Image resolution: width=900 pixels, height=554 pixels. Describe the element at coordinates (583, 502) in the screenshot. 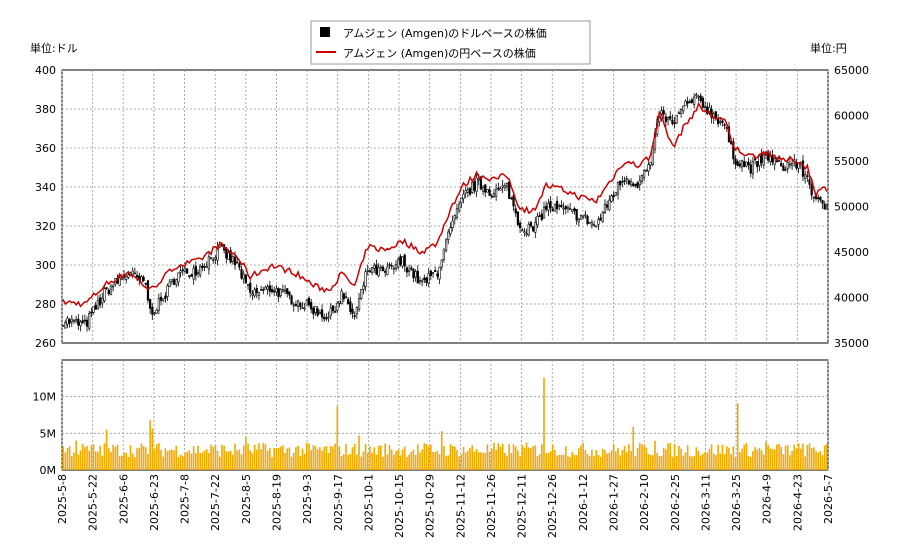

I see `x-tick-label: 2026-1-12` at that location.